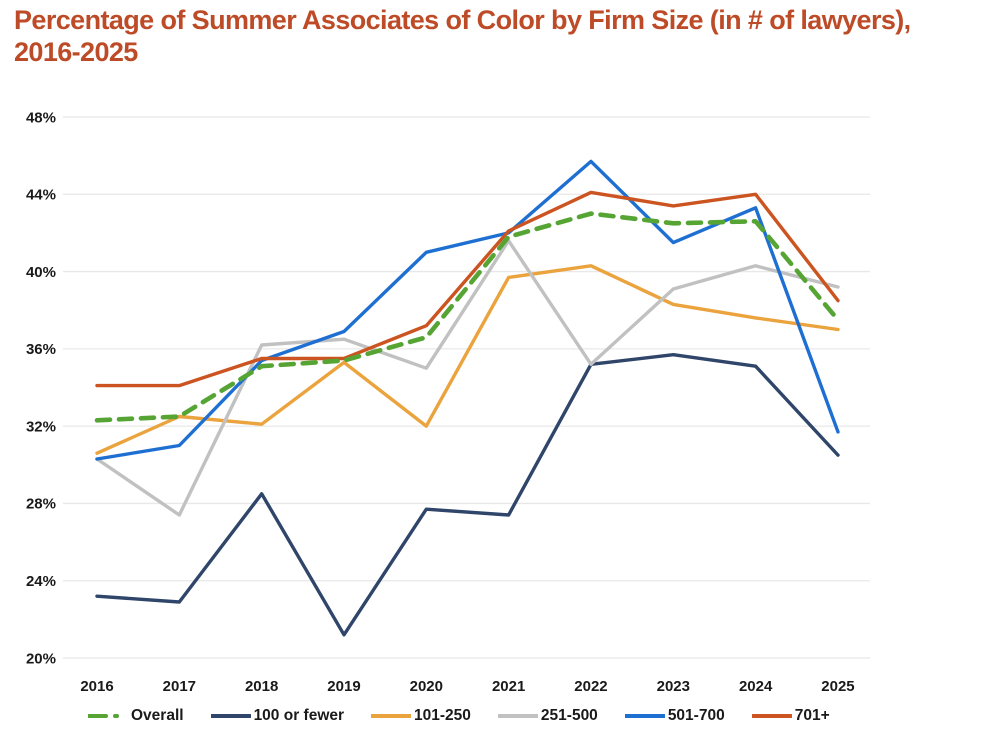 Image resolution: width=996 pixels, height=734 pixels. I want to click on y-axis-tick-label: 28%, so click(41, 504).